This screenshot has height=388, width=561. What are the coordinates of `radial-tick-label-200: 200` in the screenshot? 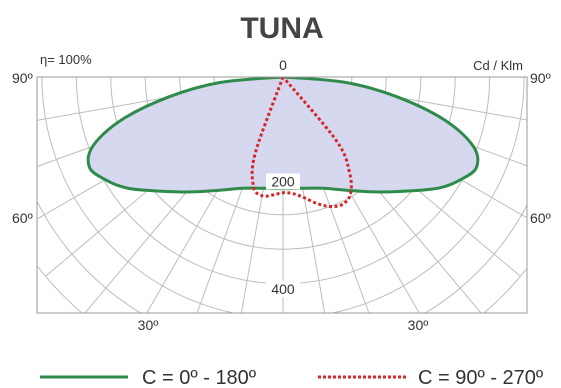 It's located at (283, 181).